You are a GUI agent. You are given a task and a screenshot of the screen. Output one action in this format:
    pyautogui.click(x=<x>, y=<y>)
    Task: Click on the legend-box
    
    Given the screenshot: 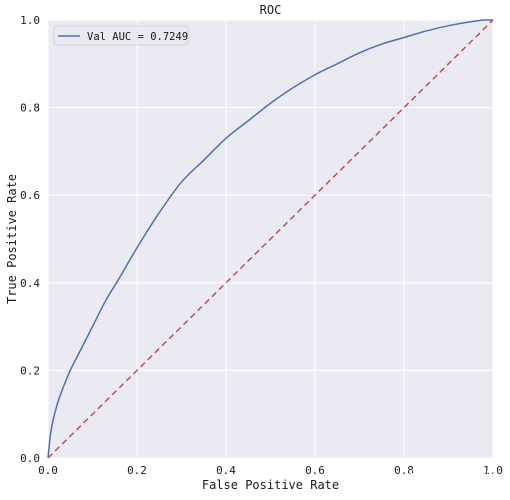 What is the action you would take?
    pyautogui.click(x=121, y=35)
    